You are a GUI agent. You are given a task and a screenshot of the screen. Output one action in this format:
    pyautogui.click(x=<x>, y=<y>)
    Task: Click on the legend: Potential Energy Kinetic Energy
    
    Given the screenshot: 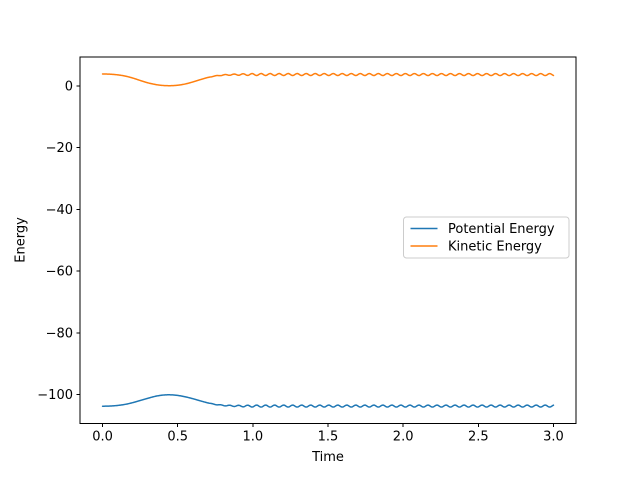 What is the action you would take?
    pyautogui.click(x=486, y=237)
    